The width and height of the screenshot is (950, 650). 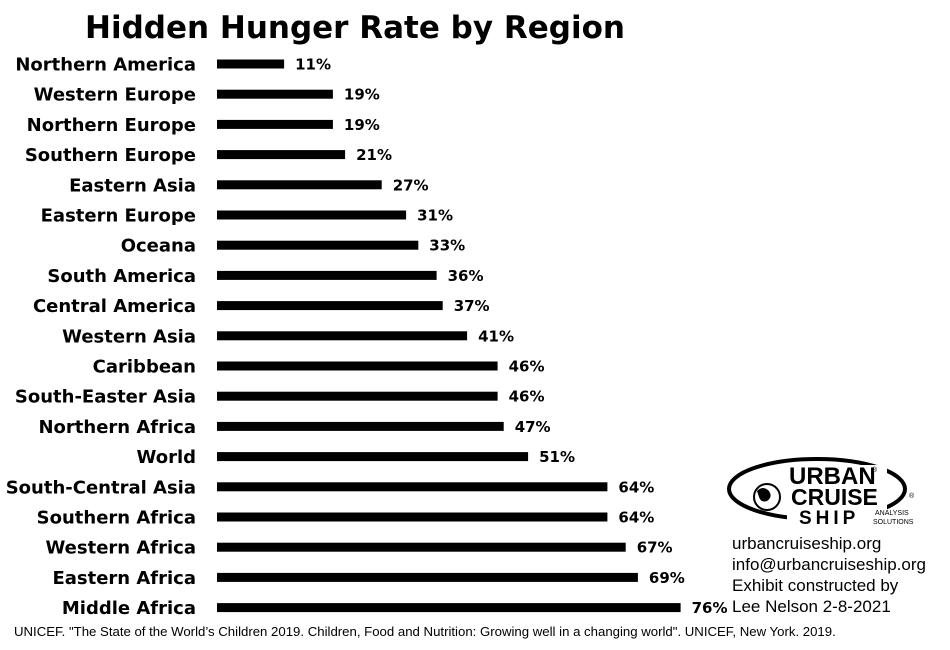 What do you see at coordinates (114, 306) in the screenshot?
I see `category-label: Central America` at bounding box center [114, 306].